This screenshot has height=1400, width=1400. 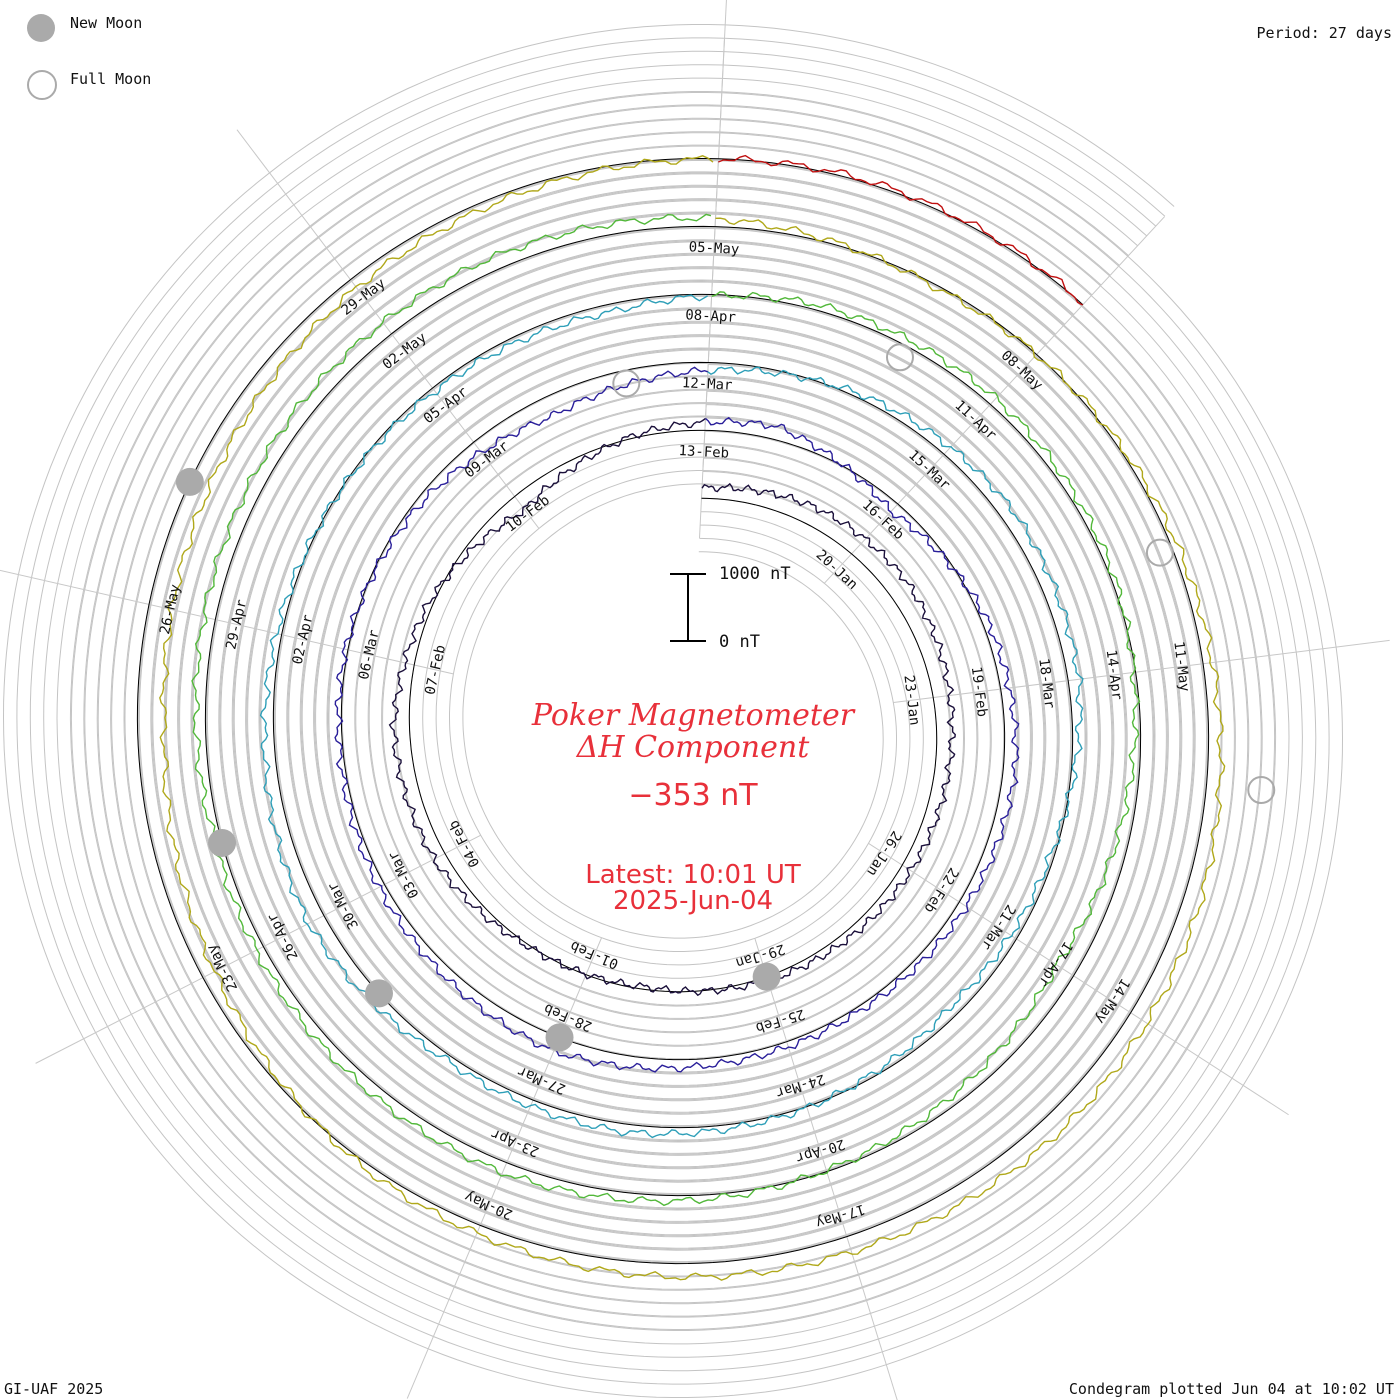 I want to click on date-tick-label: 25-Feb, so click(x=780, y=1020).